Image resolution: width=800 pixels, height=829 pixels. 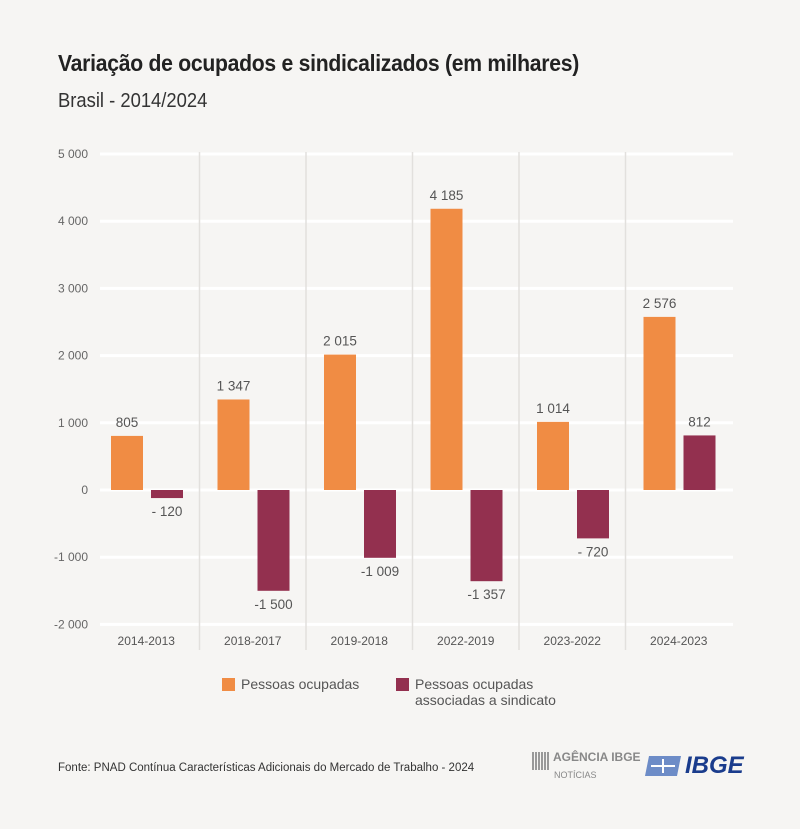 What do you see at coordinates (73, 154) in the screenshot?
I see `y-tick-label: 5 000` at bounding box center [73, 154].